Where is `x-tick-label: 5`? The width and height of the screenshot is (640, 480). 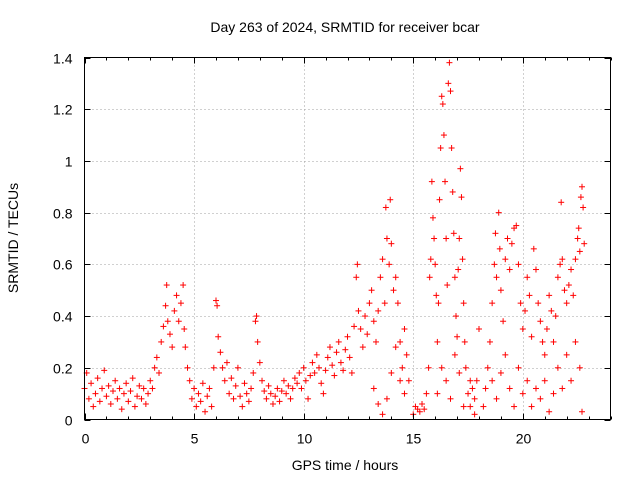 x-tick-label: 5 is located at coordinates (195, 439).